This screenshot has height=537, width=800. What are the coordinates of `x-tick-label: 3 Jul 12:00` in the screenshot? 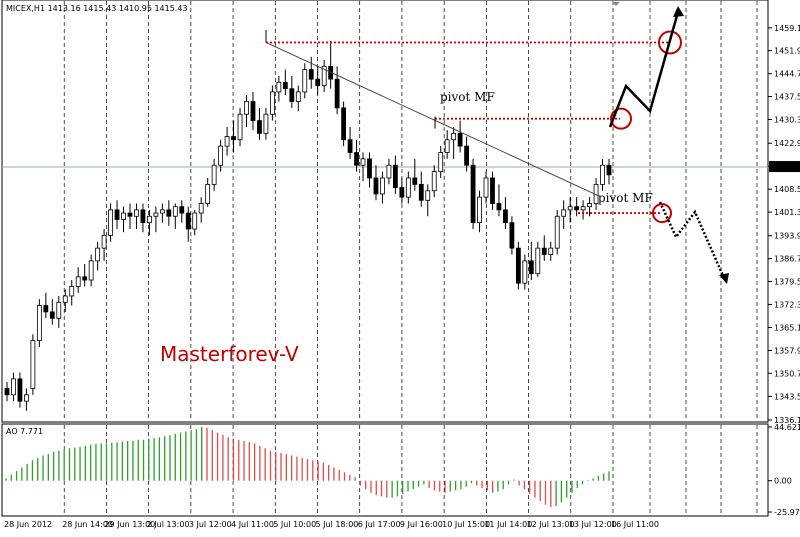 It's located at (210, 524).